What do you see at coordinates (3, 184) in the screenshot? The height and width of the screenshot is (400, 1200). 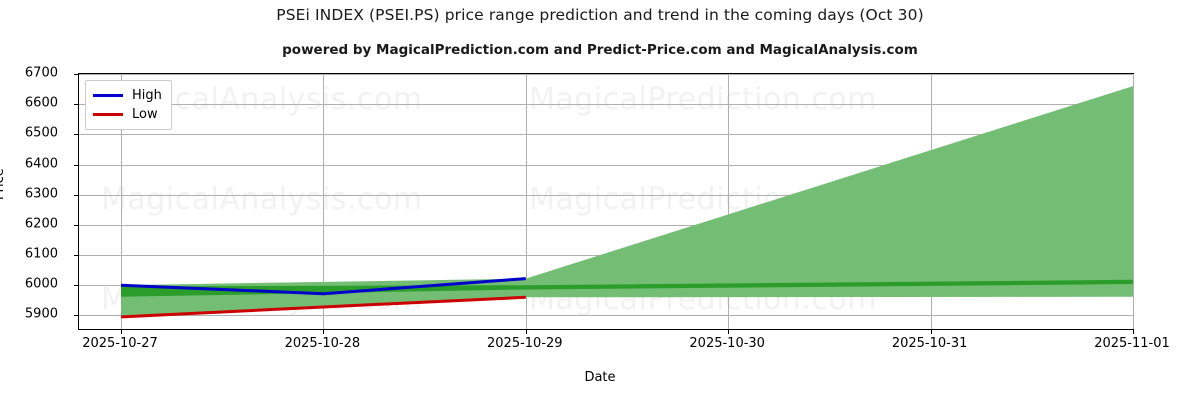 I see `y-axis-title: Price` at bounding box center [3, 184].